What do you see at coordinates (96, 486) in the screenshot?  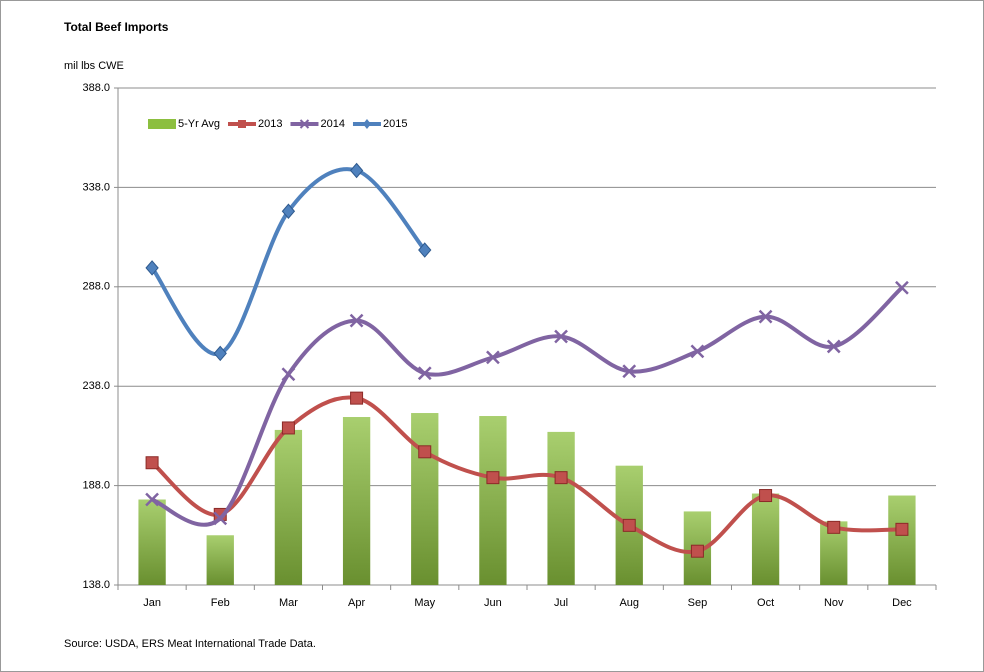 I see `y-tick-label: 188.0` at bounding box center [96, 486].